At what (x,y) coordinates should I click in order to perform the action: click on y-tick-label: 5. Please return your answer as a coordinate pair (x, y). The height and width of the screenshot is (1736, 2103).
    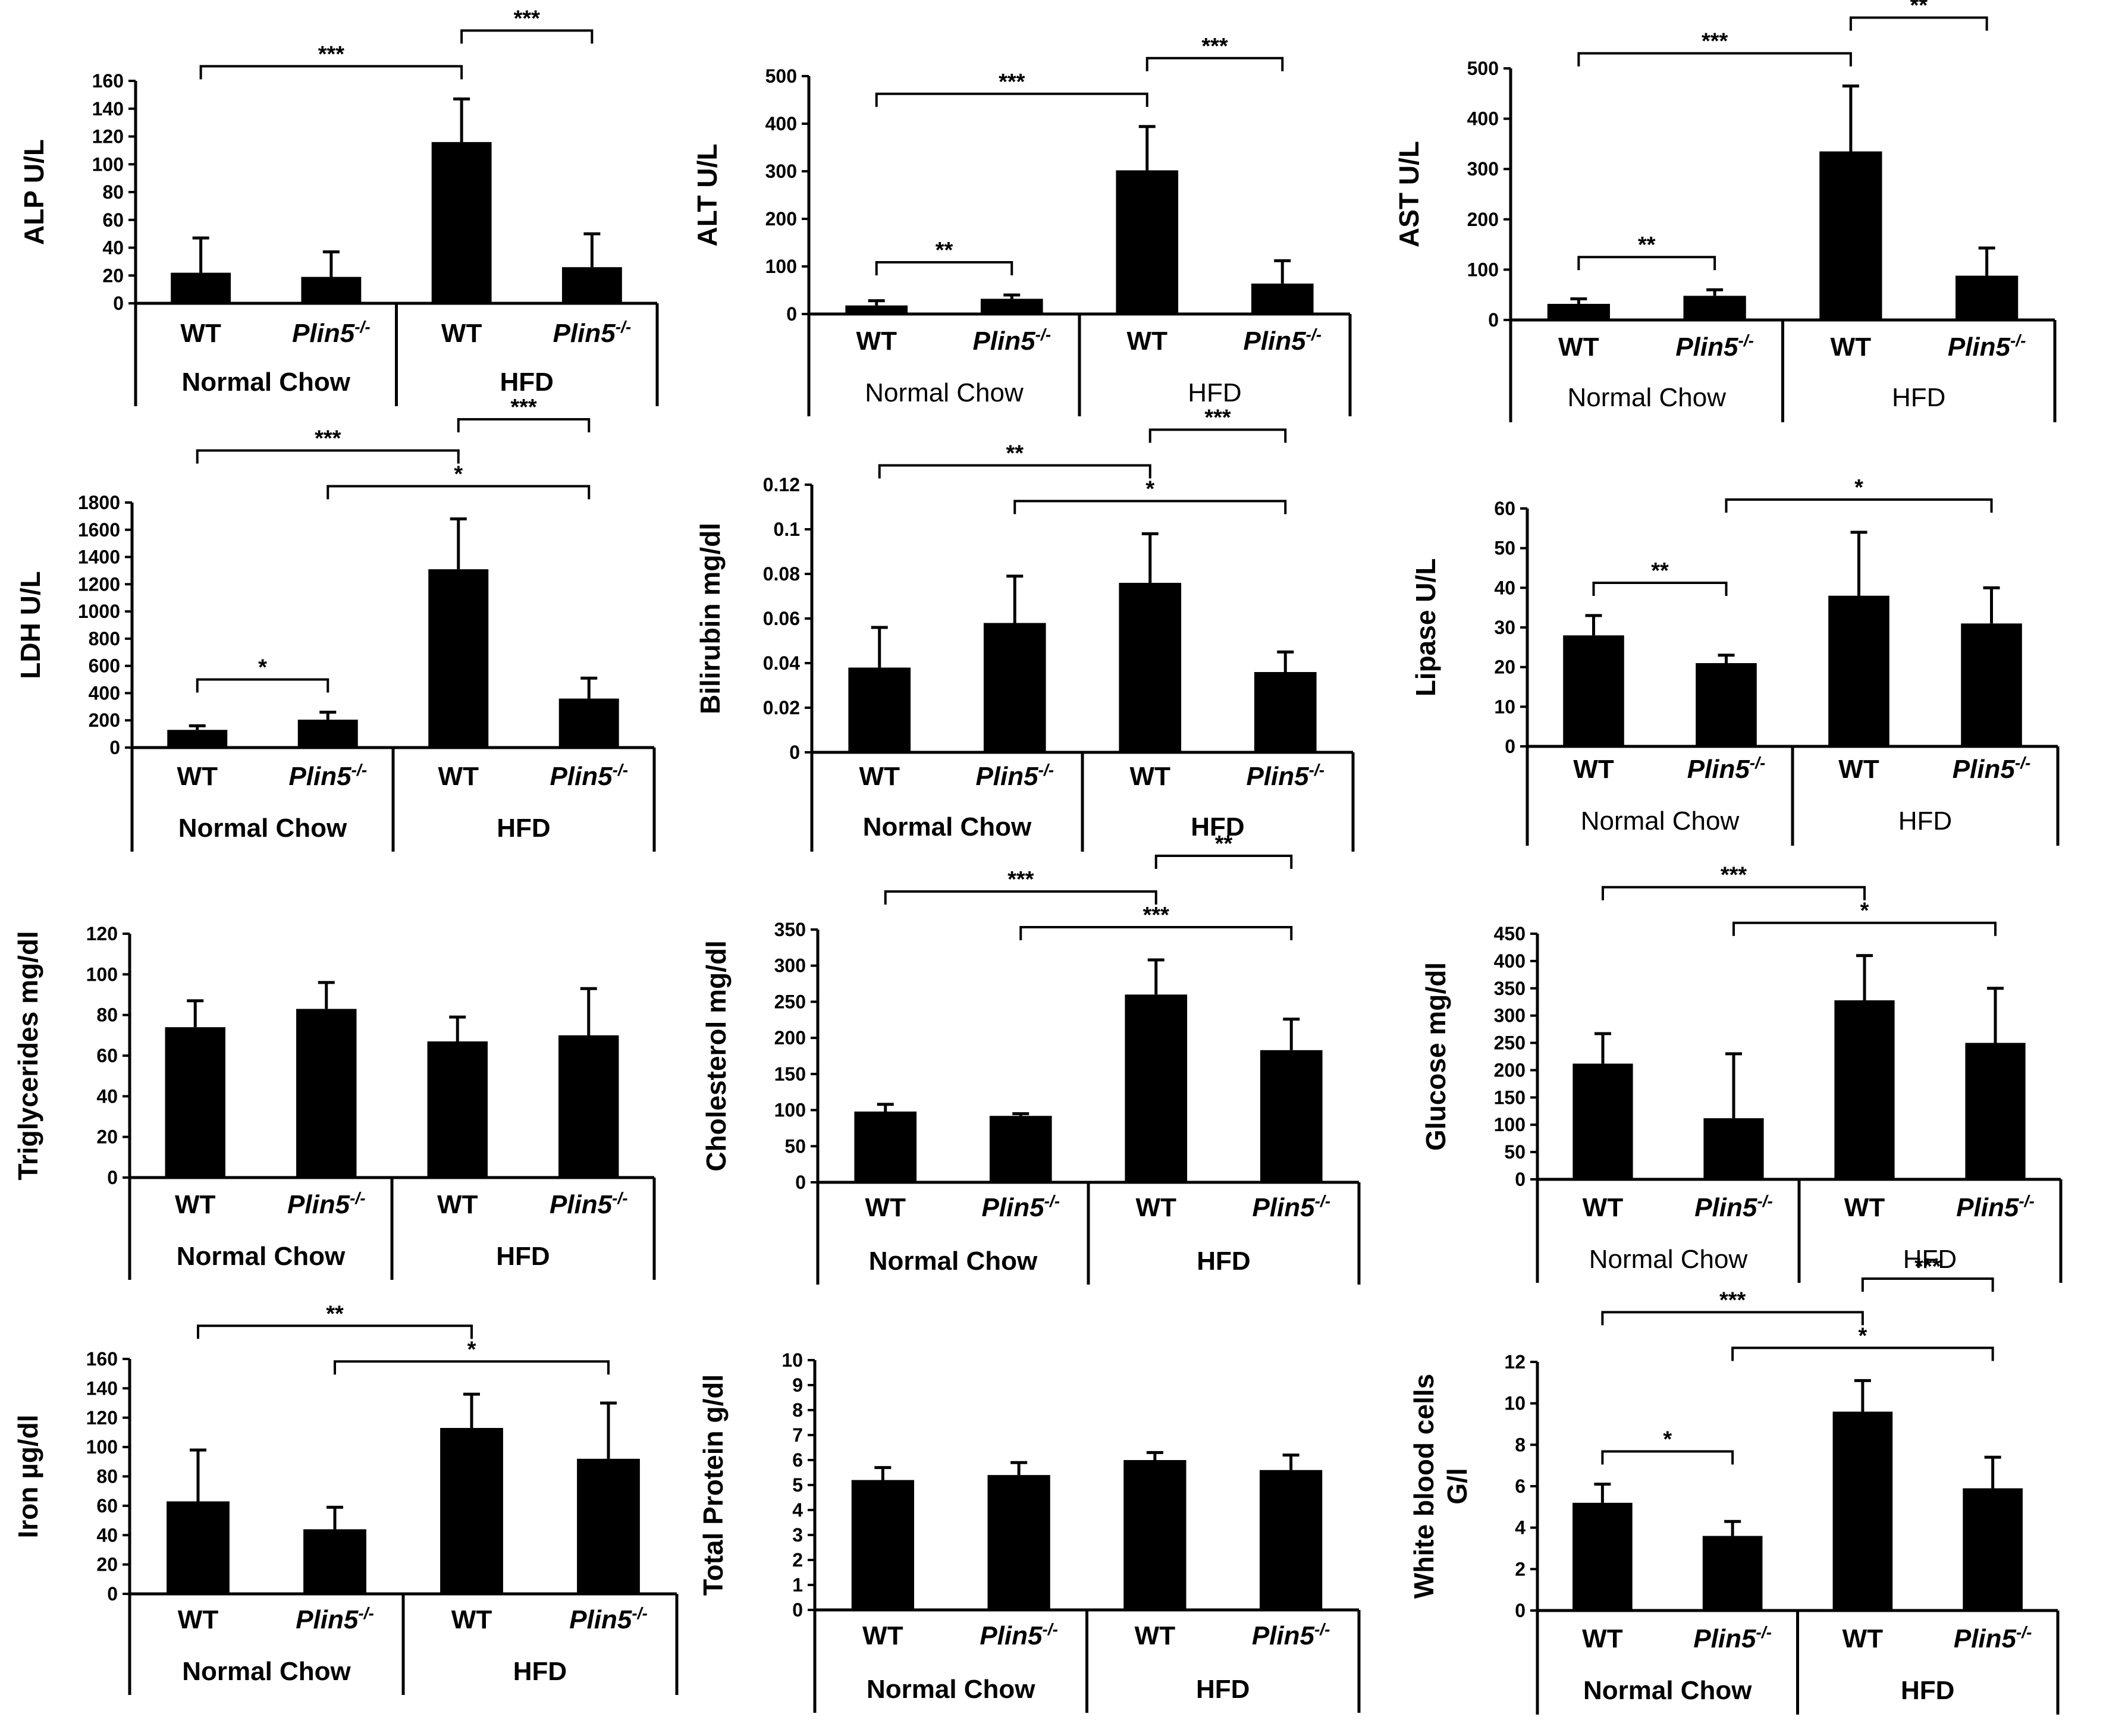
    Looking at the image, I should click on (797, 1485).